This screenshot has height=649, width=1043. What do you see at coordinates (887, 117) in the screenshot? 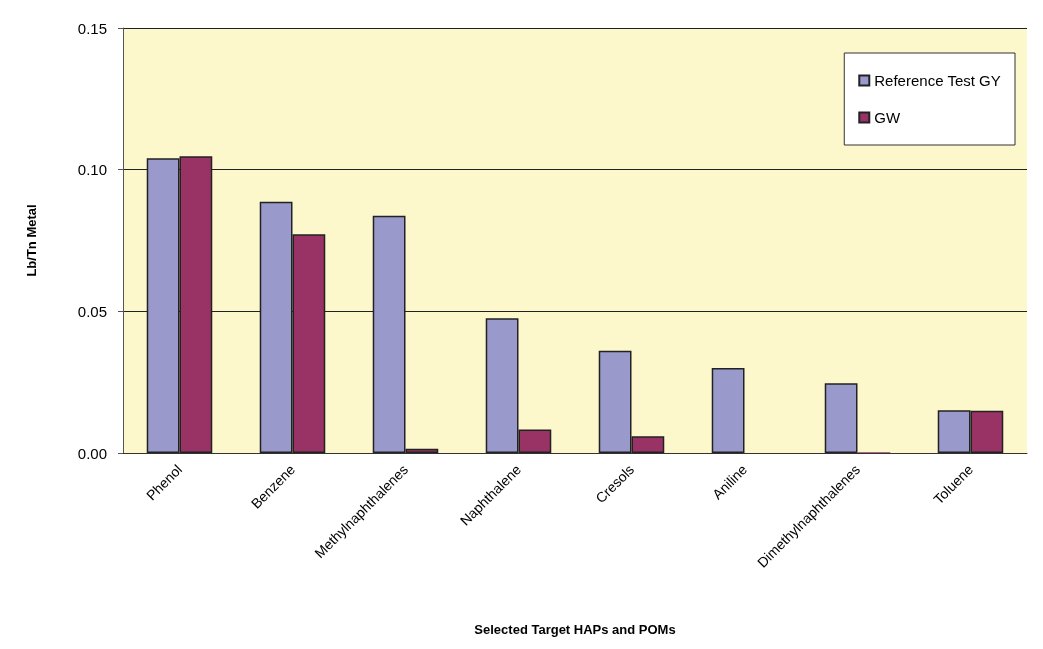
I see `legend-label: GW` at bounding box center [887, 117].